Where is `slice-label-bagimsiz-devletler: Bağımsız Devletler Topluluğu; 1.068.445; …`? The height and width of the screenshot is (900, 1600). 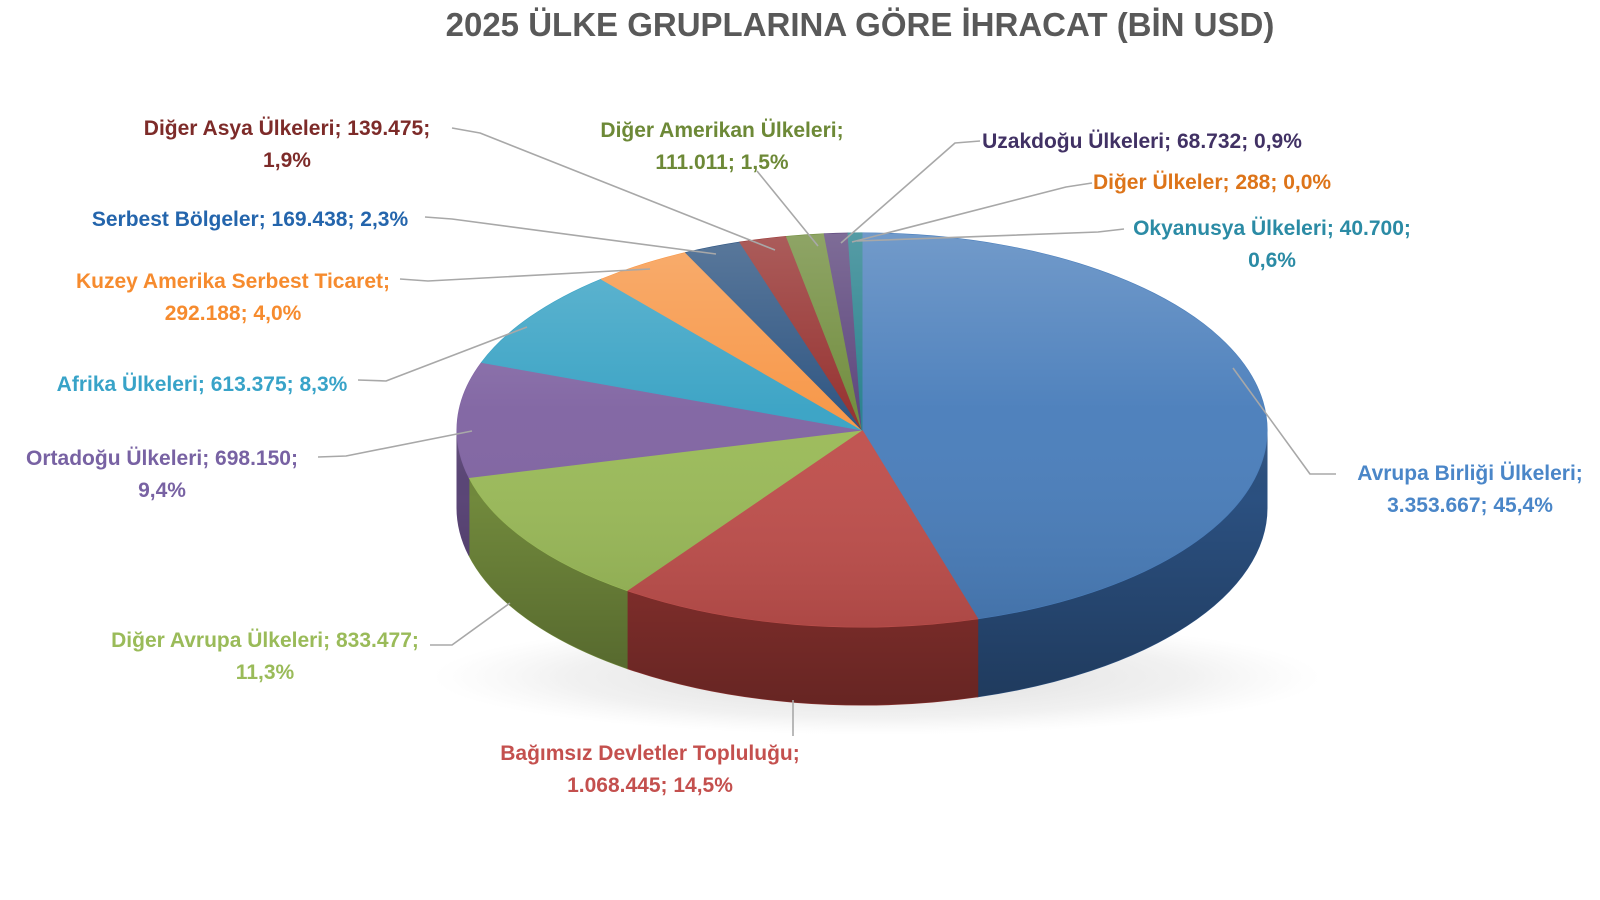 slice-label-bagimsiz-devletler: Bağımsız Devletler Topluluğu; 1.068.445; … is located at coordinates (649, 770).